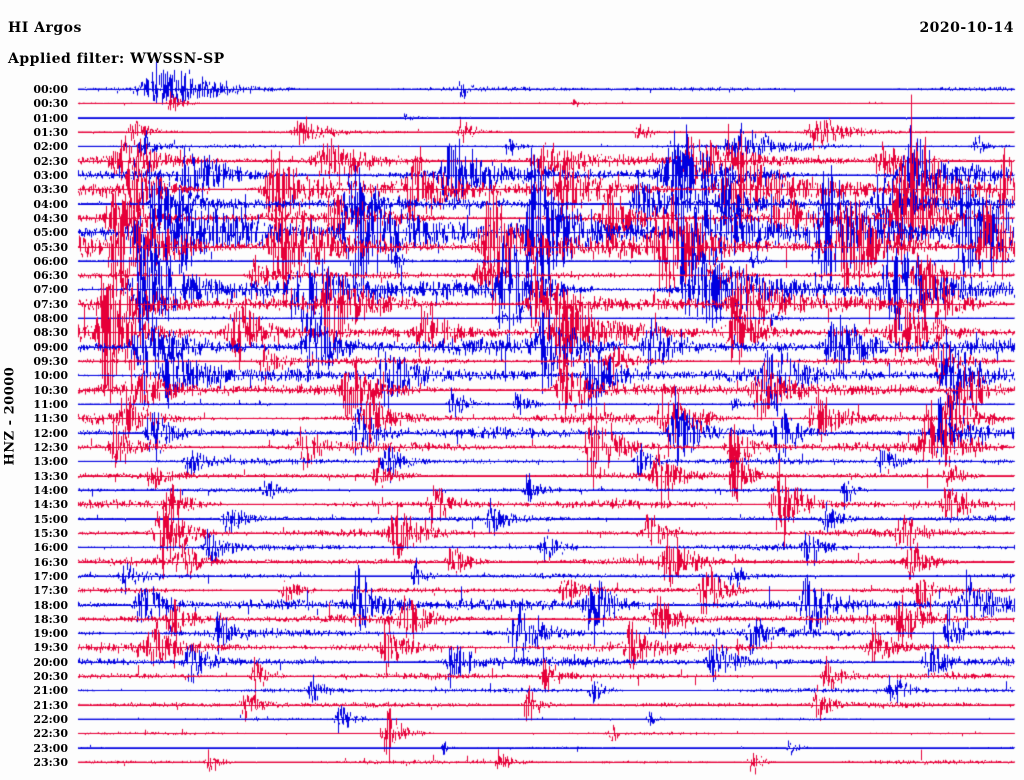  Describe the element at coordinates (50, 347) in the screenshot. I see `time-label: 09:00` at that location.